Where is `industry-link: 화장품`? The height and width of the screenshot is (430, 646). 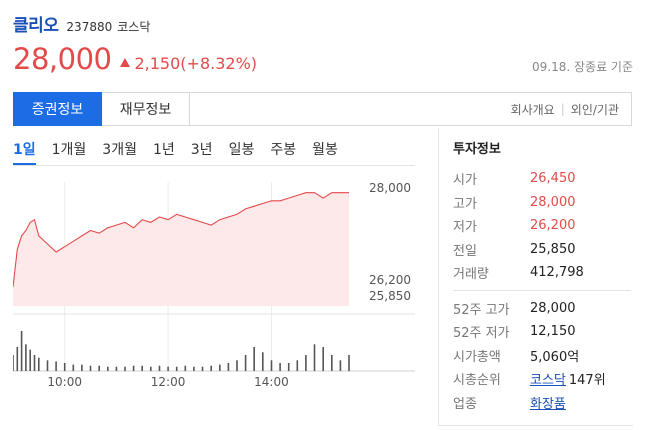
industry-link: 화장품 is located at coordinates (548, 404).